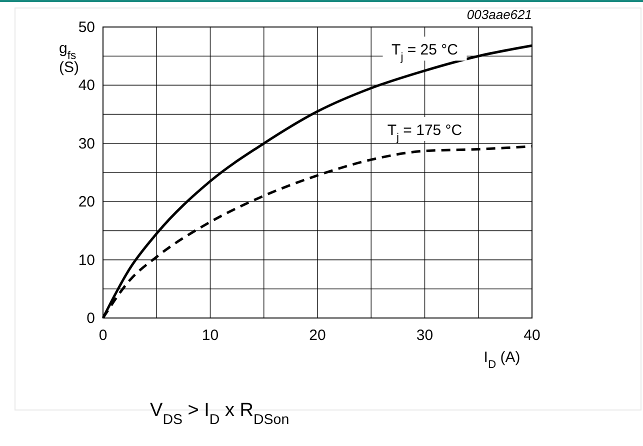 Image resolution: width=643 pixels, height=446 pixels. I want to click on text: V$_{DS}$ > I$_{D}$ x R$_{DSon}$, so click(220, 414).